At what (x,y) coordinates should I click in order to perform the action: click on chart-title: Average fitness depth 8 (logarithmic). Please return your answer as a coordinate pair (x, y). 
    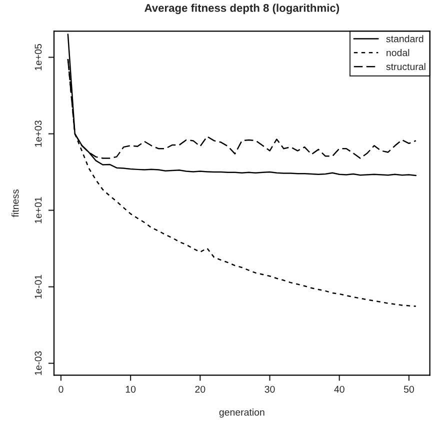
    Looking at the image, I should click on (242, 9).